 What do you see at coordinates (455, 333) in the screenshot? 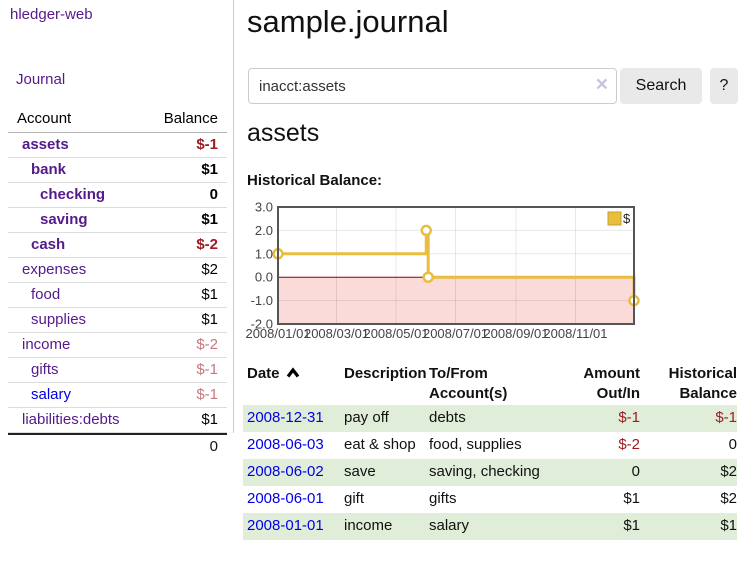
I see `svg-text: 2008/07/01` at bounding box center [455, 333].